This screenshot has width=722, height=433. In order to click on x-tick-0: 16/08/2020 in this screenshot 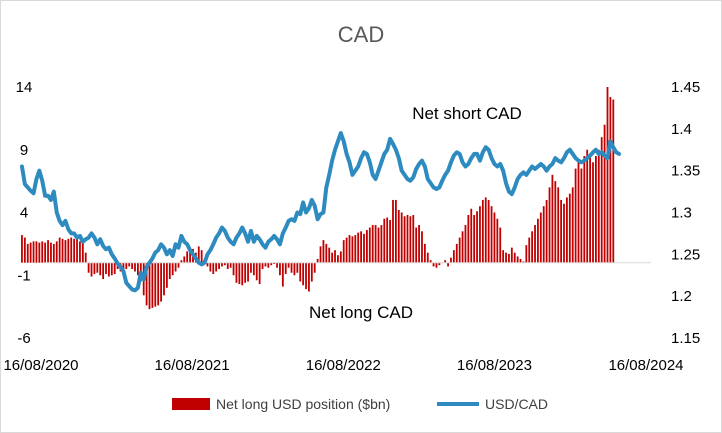, I will do `click(40, 365)`.